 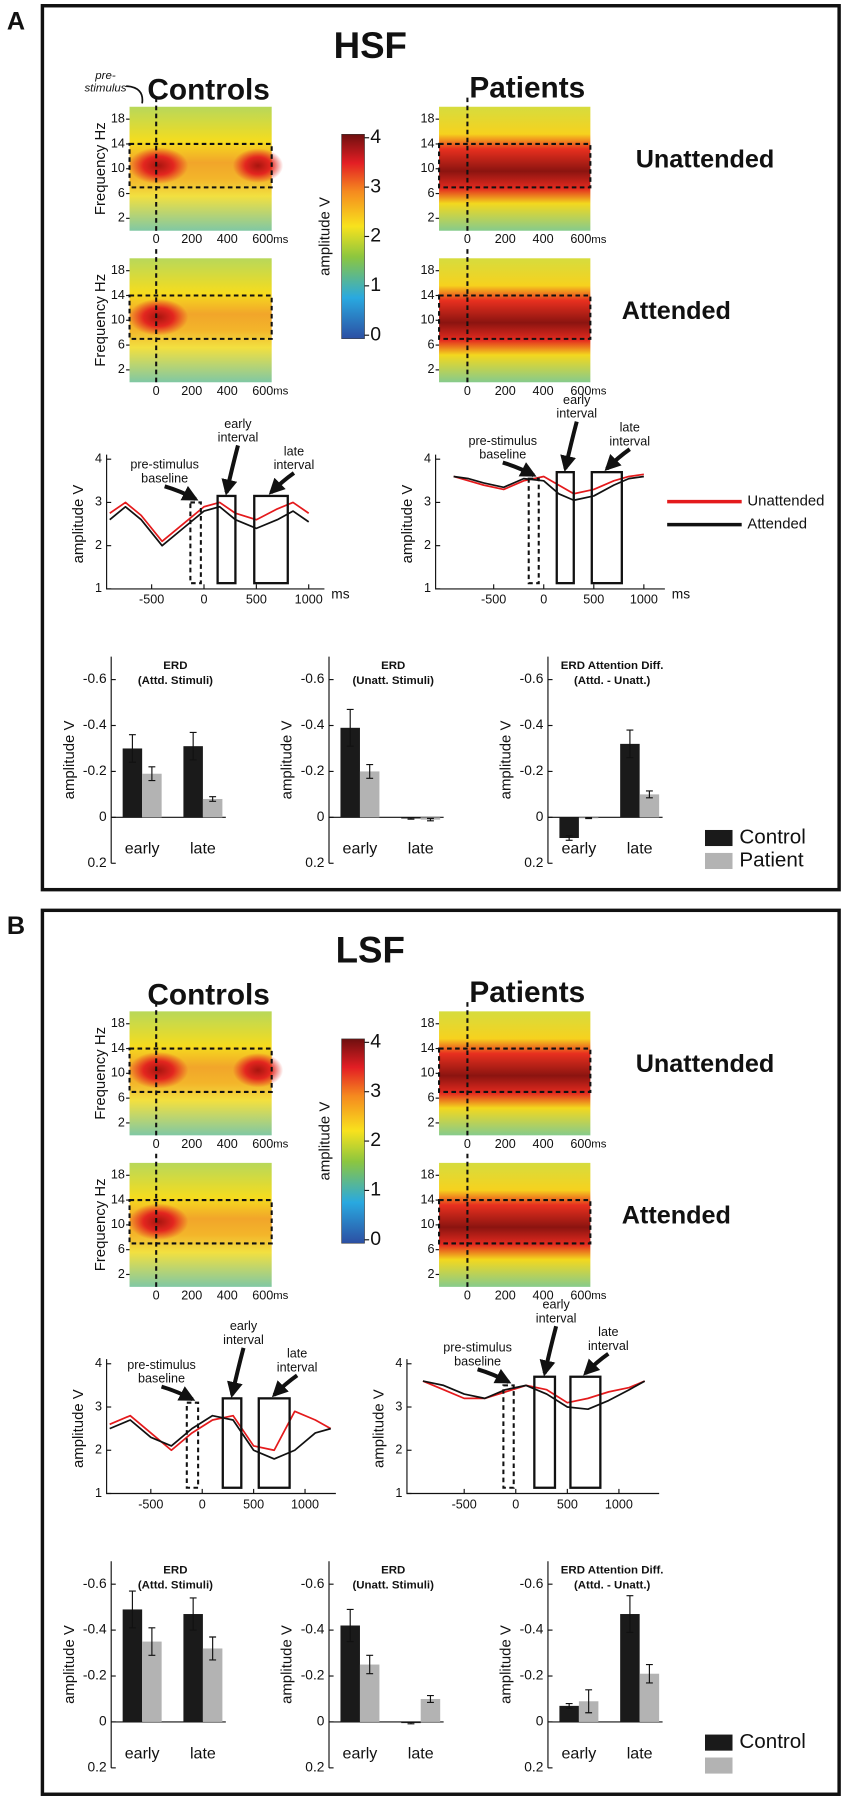 I want to click on colorbar-tick-label: 1, so click(x=375, y=1190).